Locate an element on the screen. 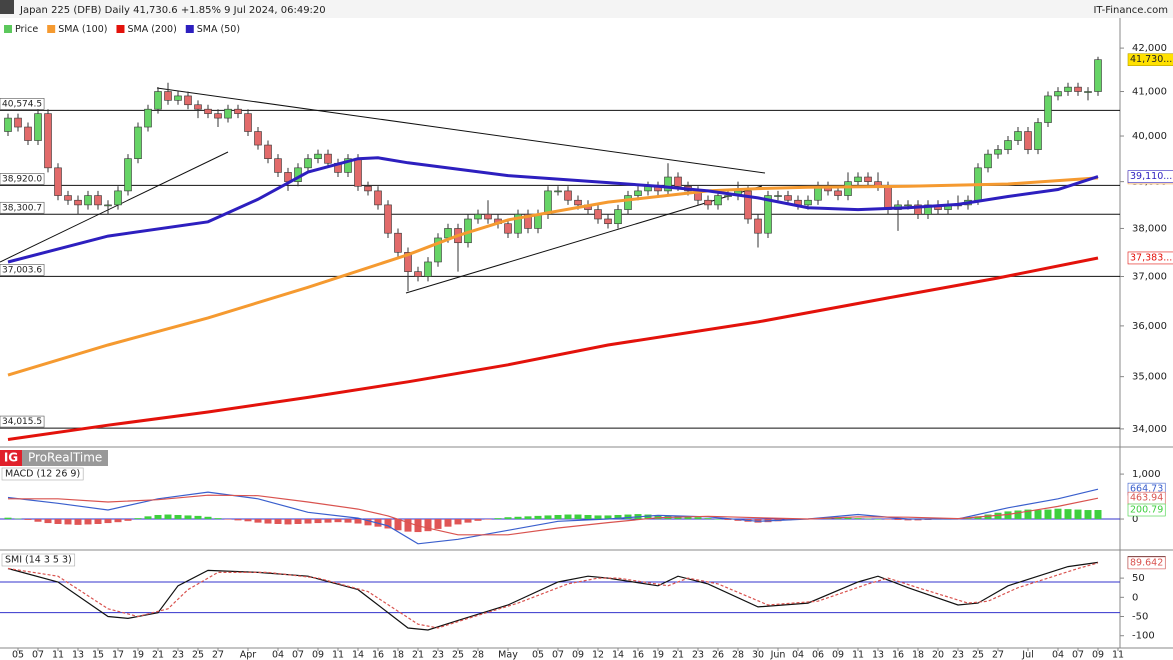  y-tick-label: -100 is located at coordinates (1143, 636).